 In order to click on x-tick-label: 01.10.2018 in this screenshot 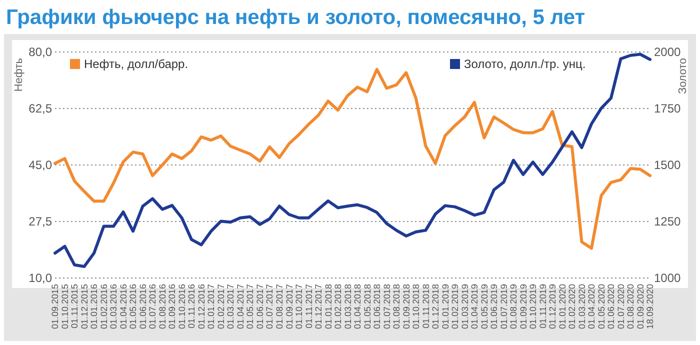, I will do `click(416, 307)`.